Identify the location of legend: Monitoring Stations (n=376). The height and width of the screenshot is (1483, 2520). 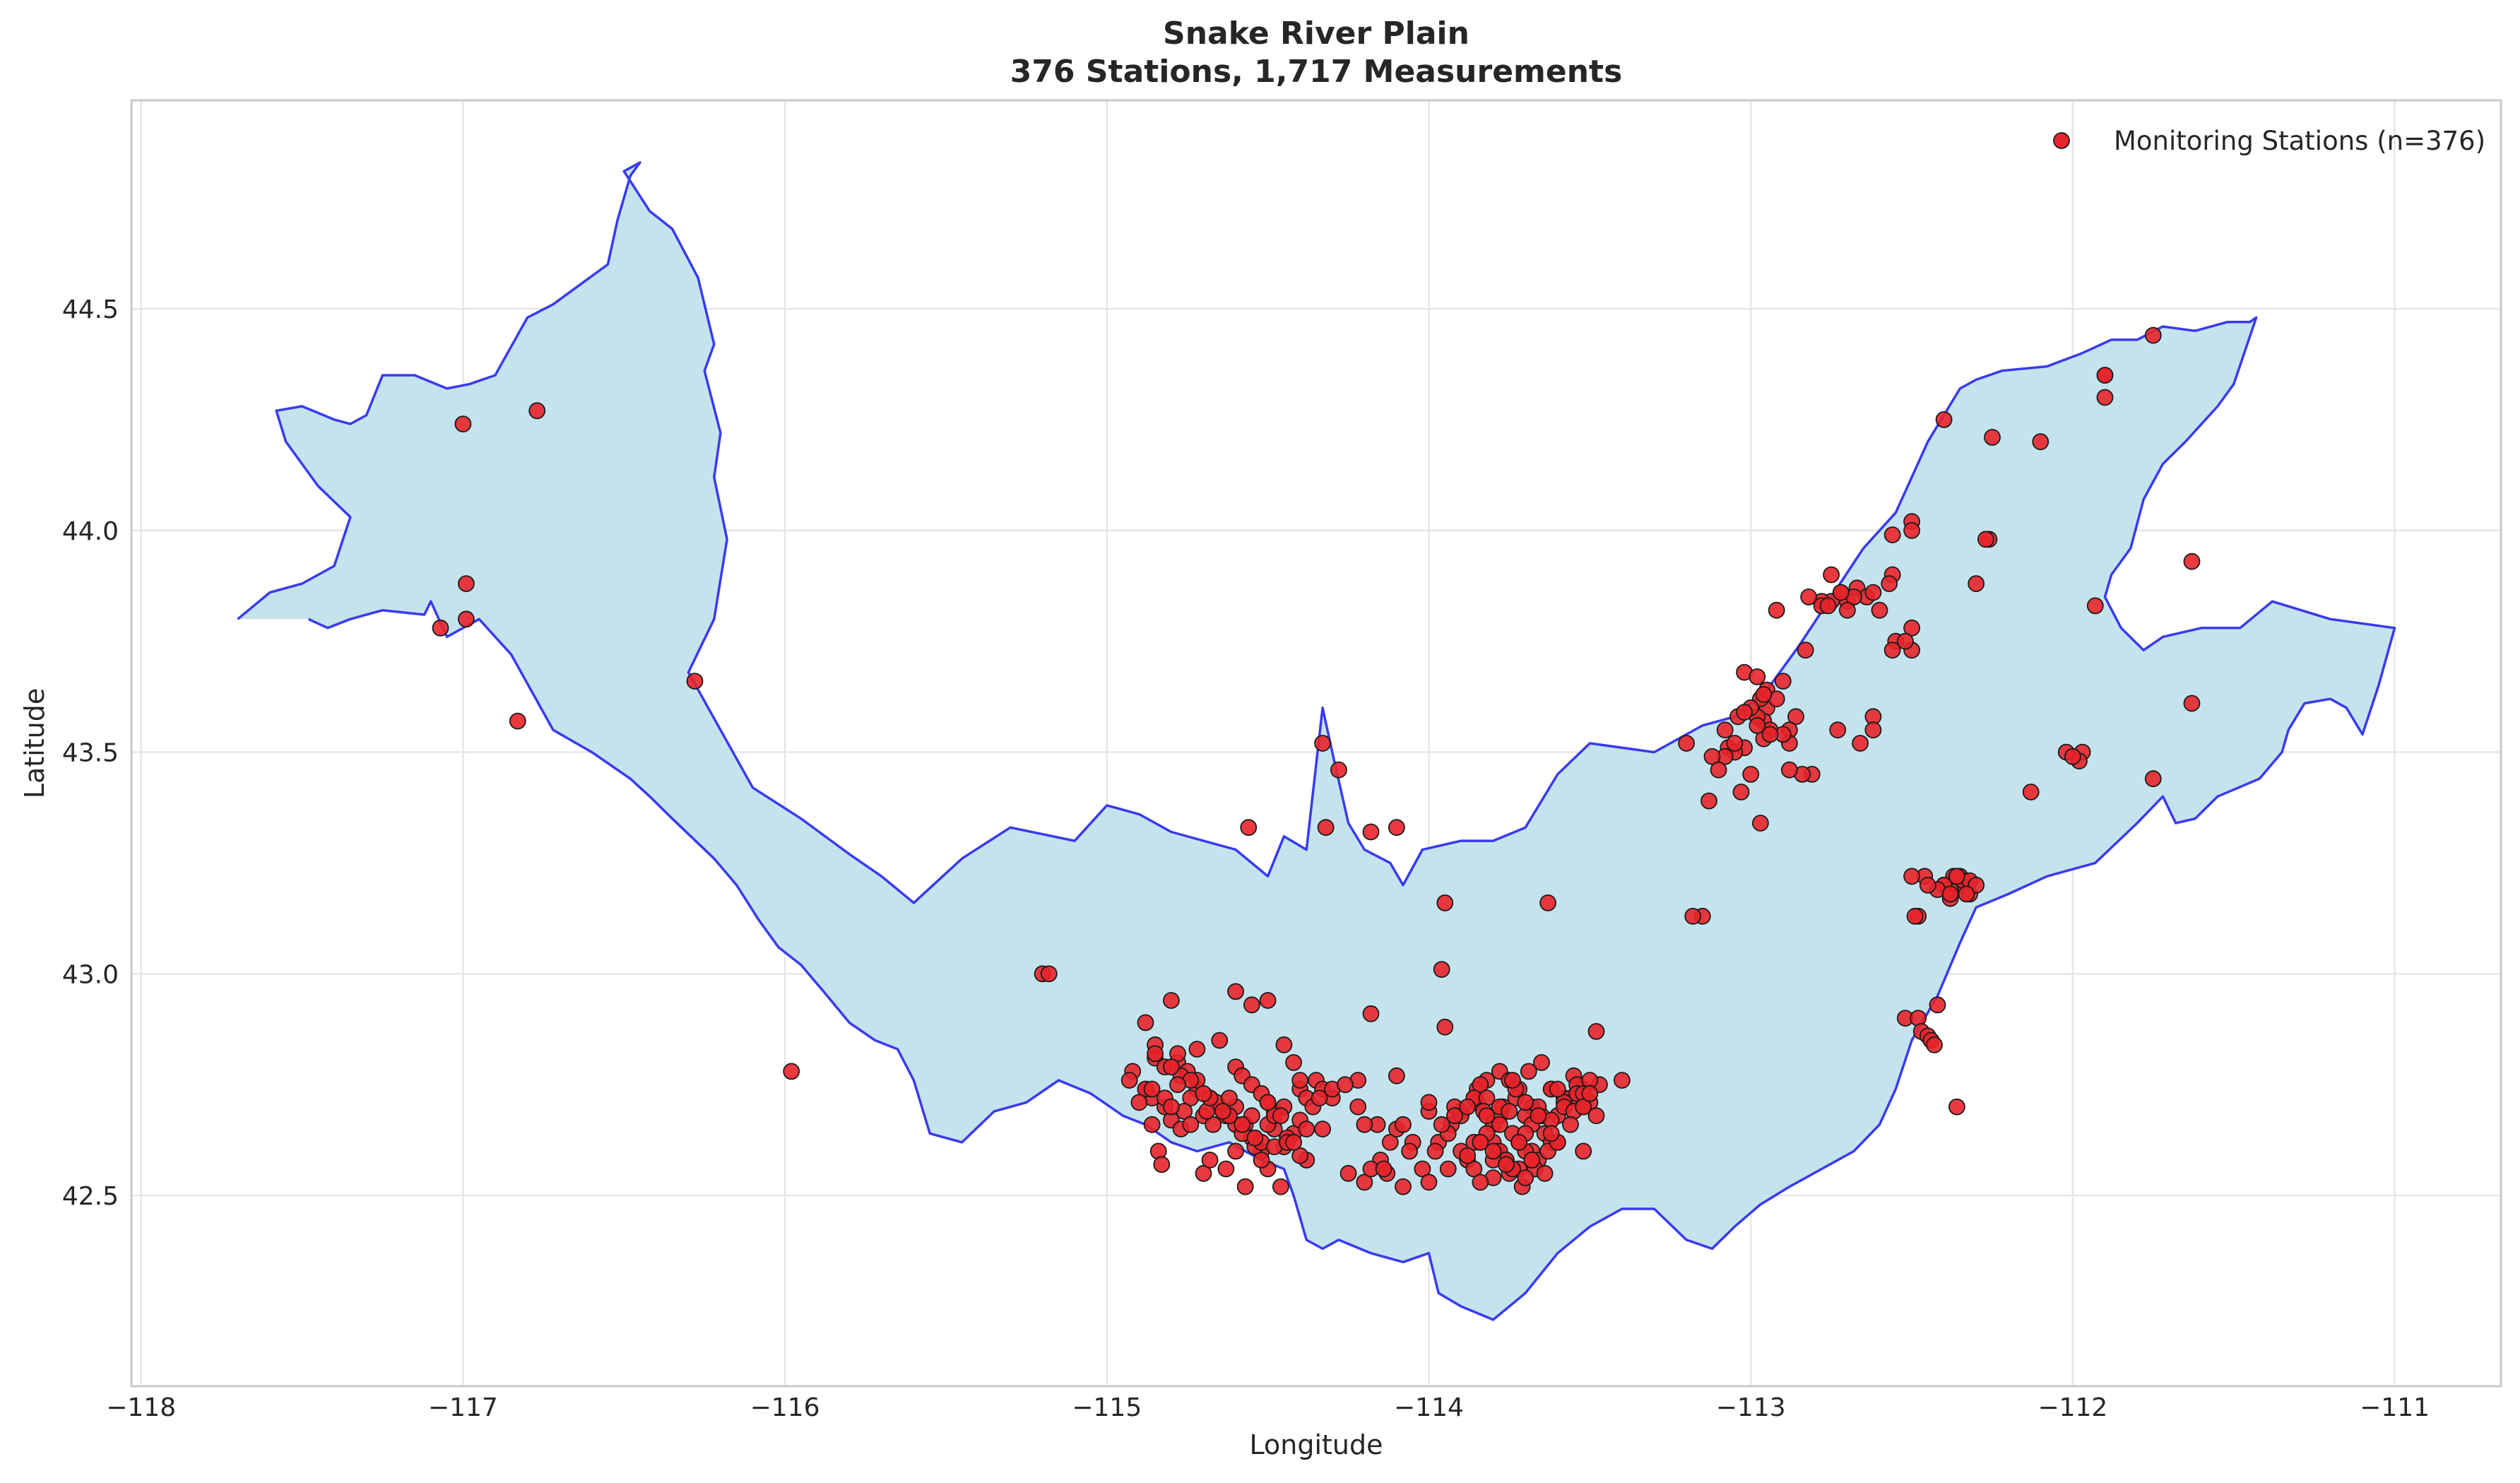
(2269, 141).